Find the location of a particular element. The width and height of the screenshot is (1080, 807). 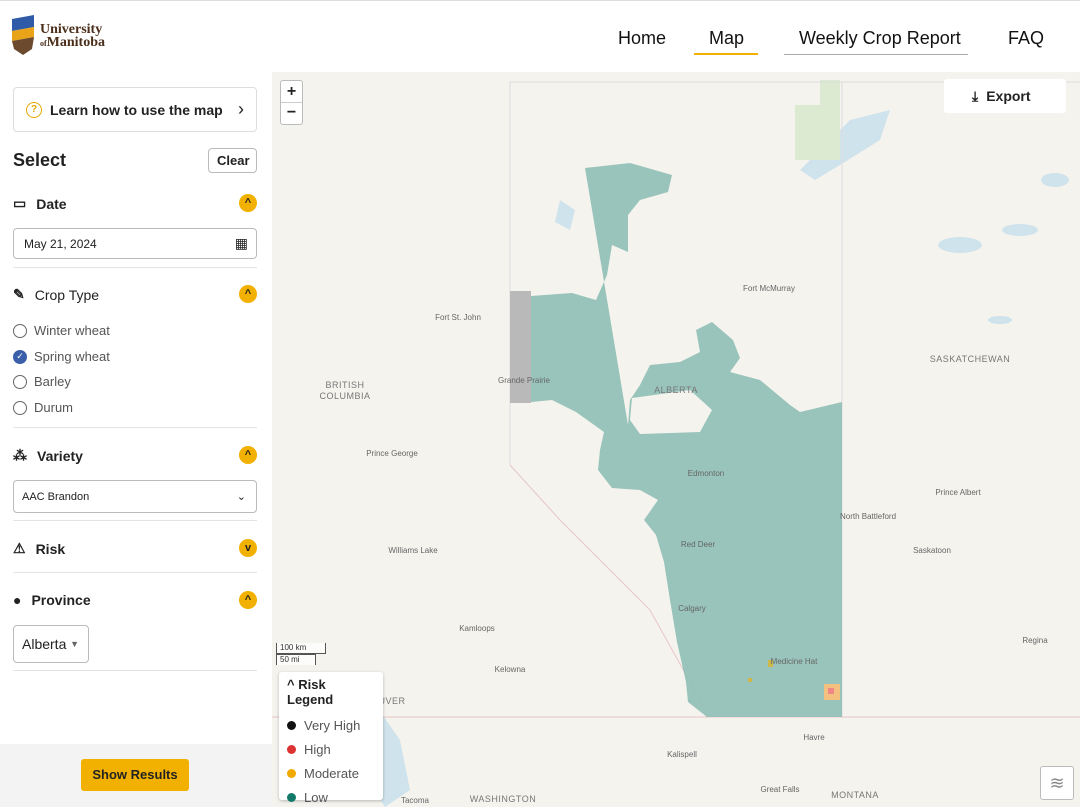

place-label: UVER is located at coordinates (391, 701).